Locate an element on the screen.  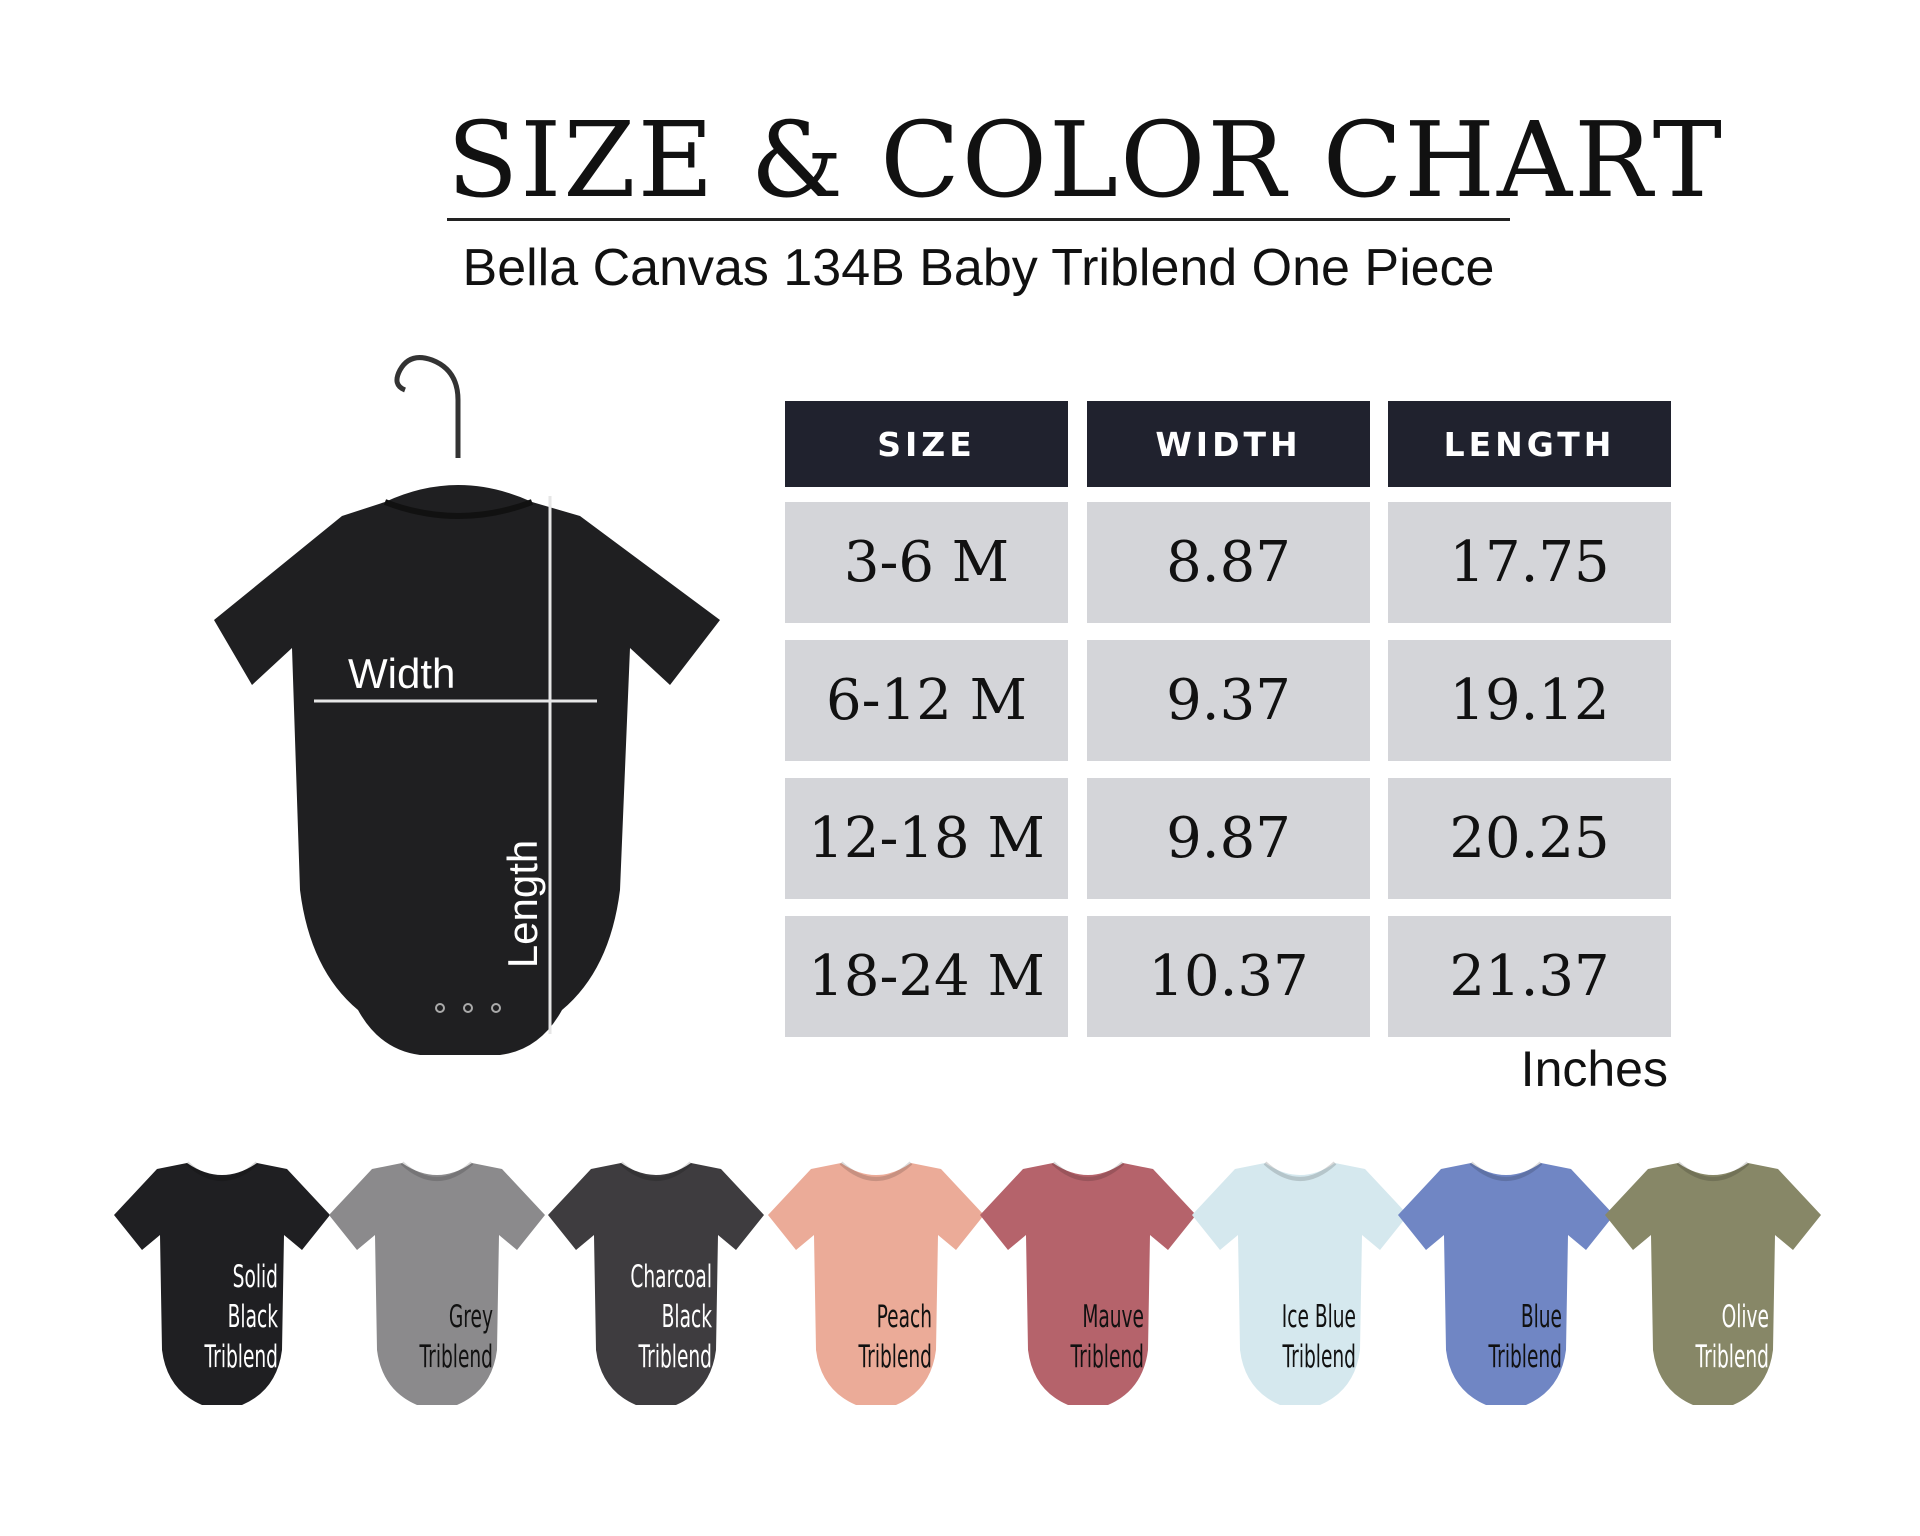
color-swatch: Charcoal Black Triblend is located at coordinates (656, 1286).